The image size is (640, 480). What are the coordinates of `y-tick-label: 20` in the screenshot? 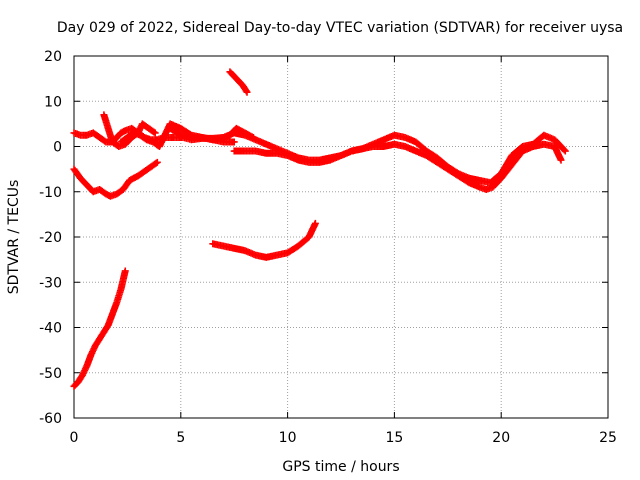 It's located at (53, 57).